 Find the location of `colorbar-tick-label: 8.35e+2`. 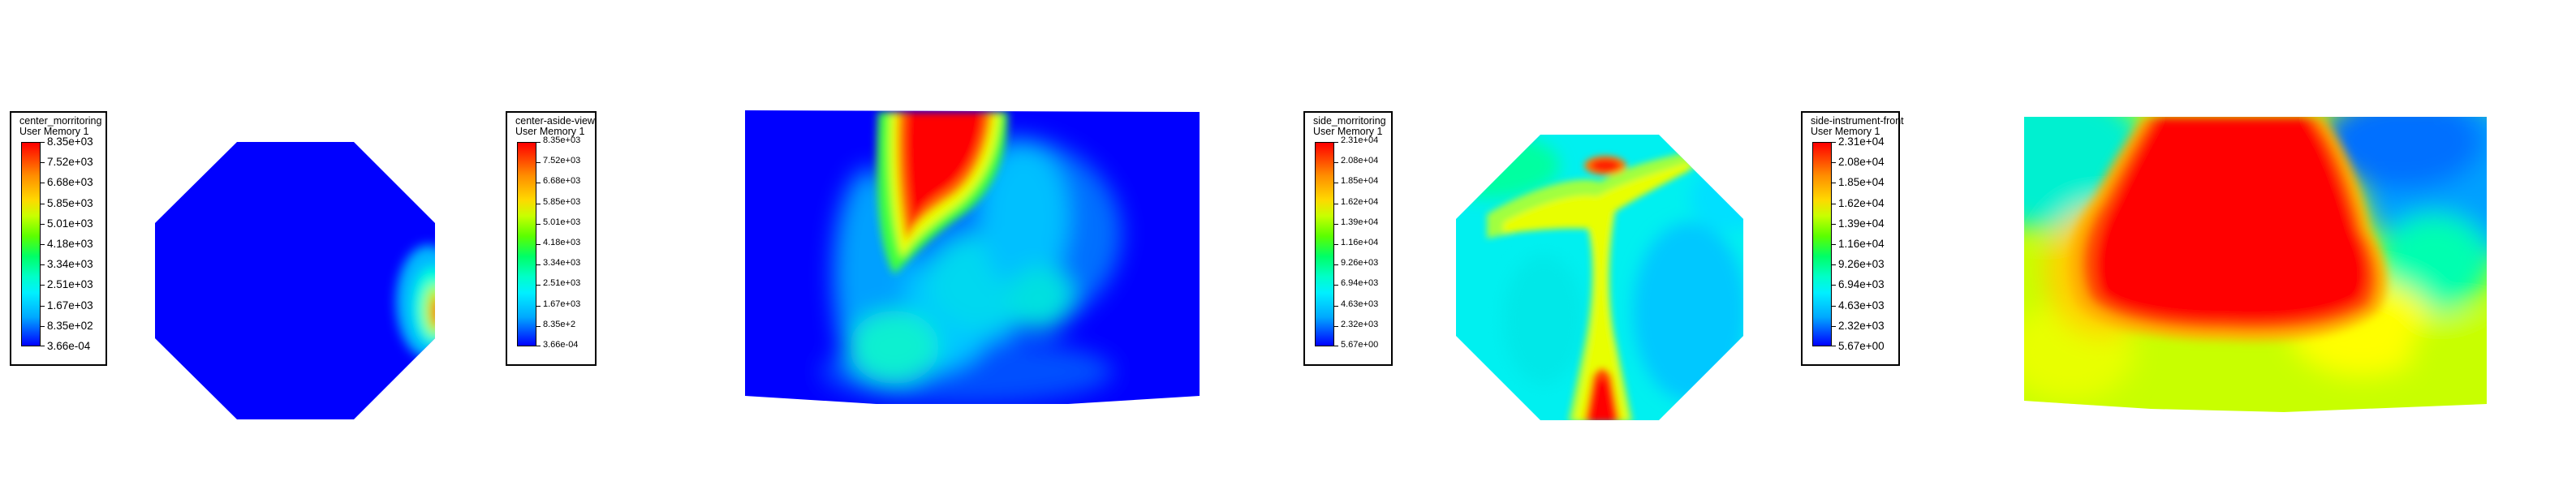

colorbar-tick-label: 8.35e+2 is located at coordinates (559, 324).